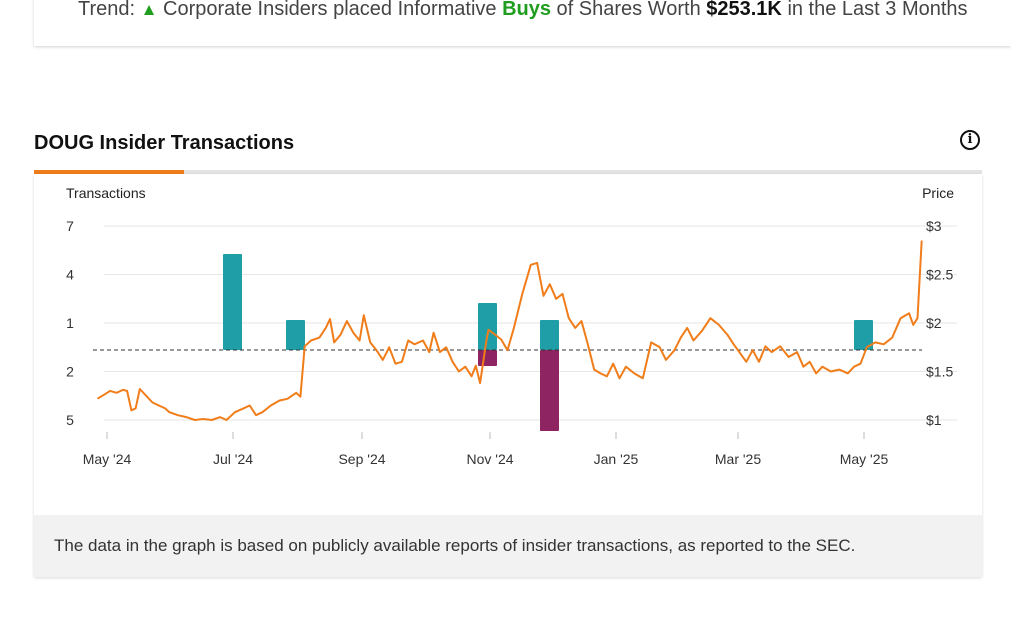 The width and height of the screenshot is (1011, 642). I want to click on right-tick-label: $1.5, so click(939, 372).